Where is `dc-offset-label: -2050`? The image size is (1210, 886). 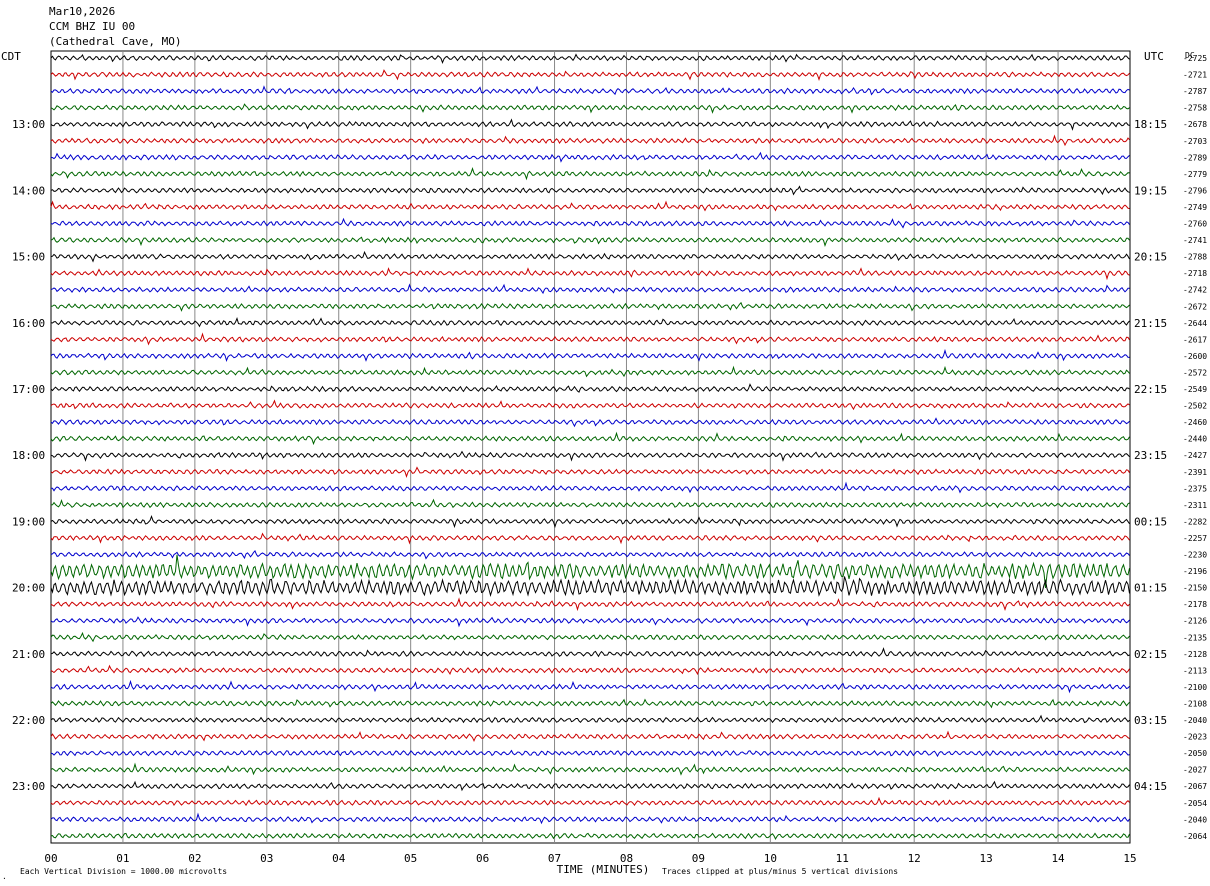
dc-offset-label: -2050 is located at coordinates (1195, 753).